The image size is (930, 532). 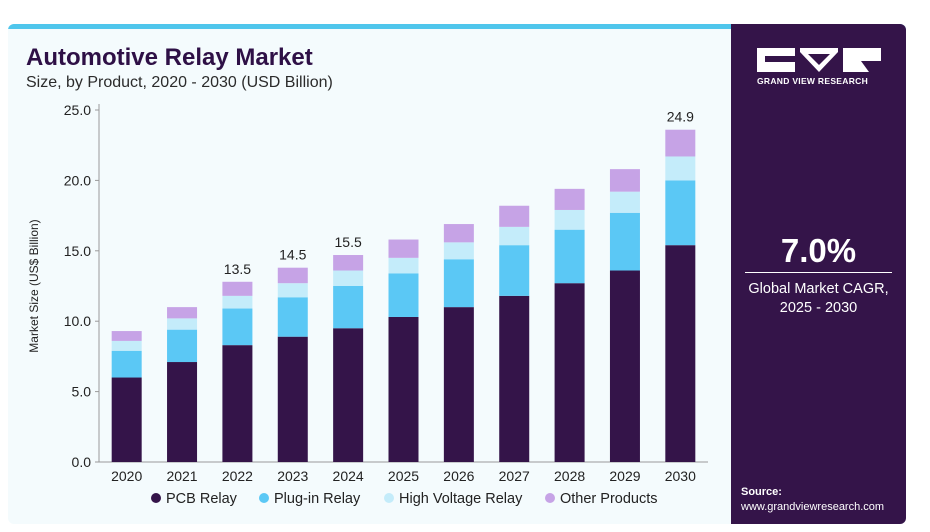 I want to click on x-tick-label: 2029, so click(x=624, y=476).